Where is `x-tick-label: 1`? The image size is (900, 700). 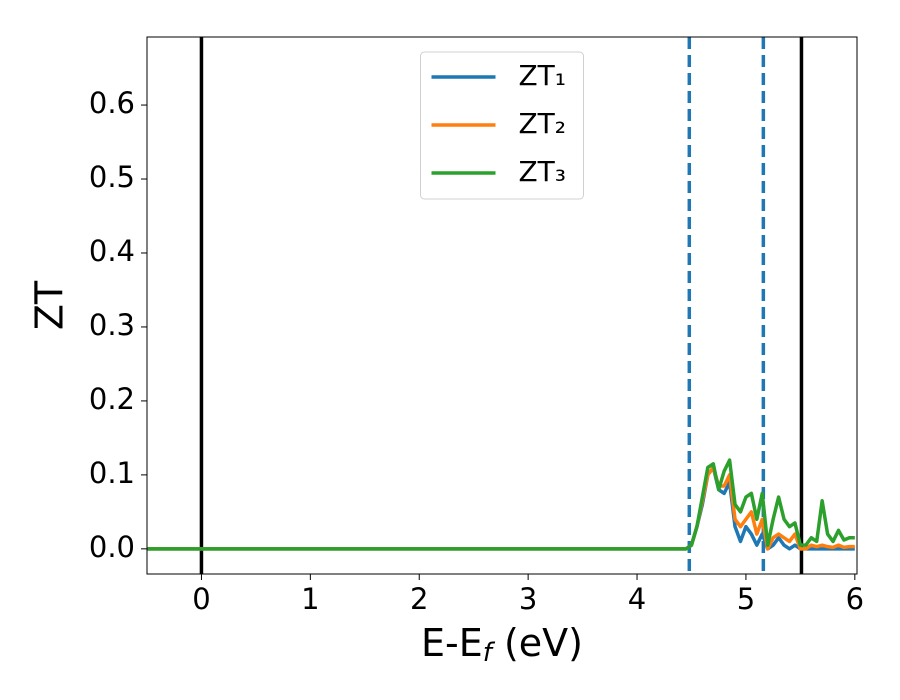
x-tick-label: 1 is located at coordinates (310, 599).